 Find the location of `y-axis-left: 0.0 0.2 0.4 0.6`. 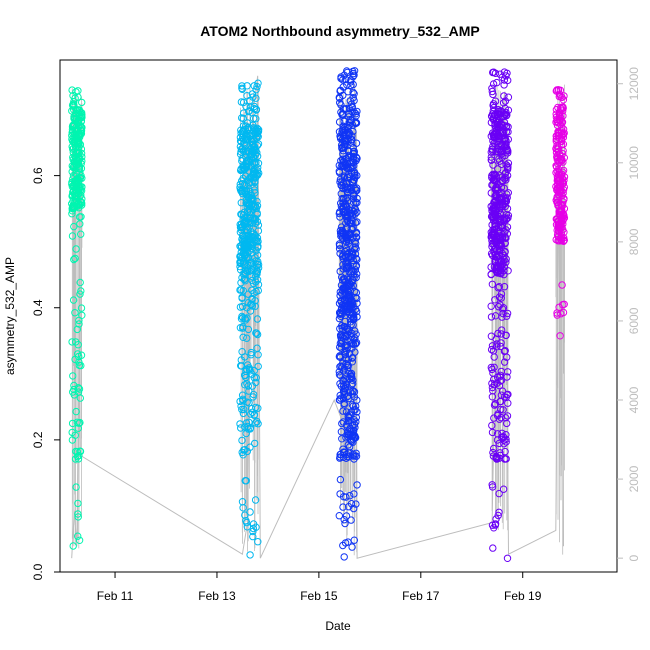

y-axis-left: 0.0 0.2 0.4 0.6 is located at coordinates (45, 373).